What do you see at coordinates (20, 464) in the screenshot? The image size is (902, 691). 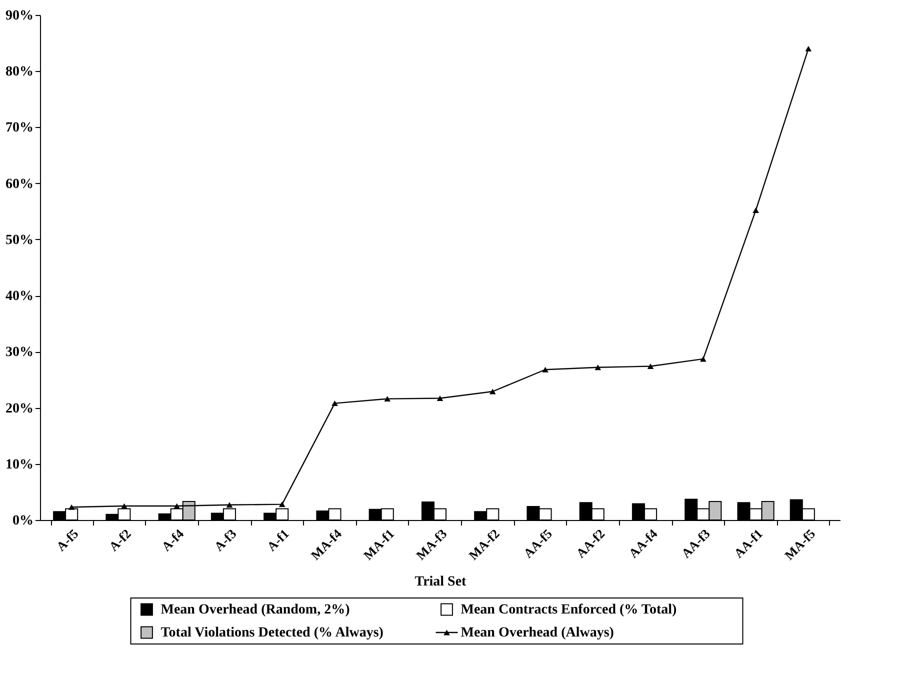 I see `y-tick-label: 10%` at bounding box center [20, 464].